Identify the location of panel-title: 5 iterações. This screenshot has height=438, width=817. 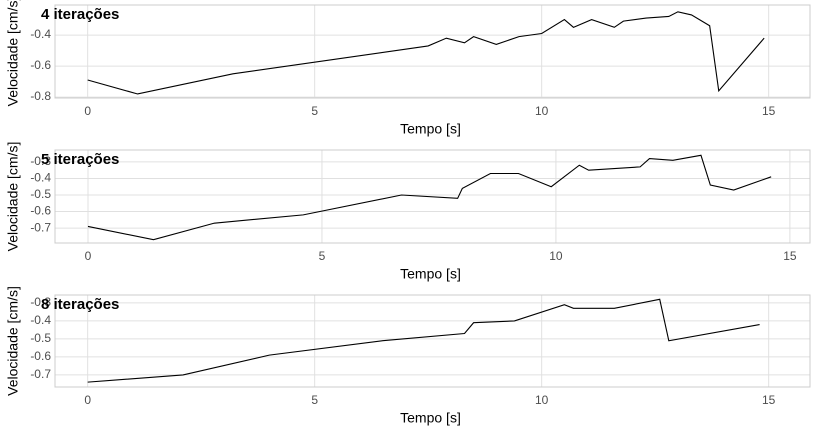
(80, 159).